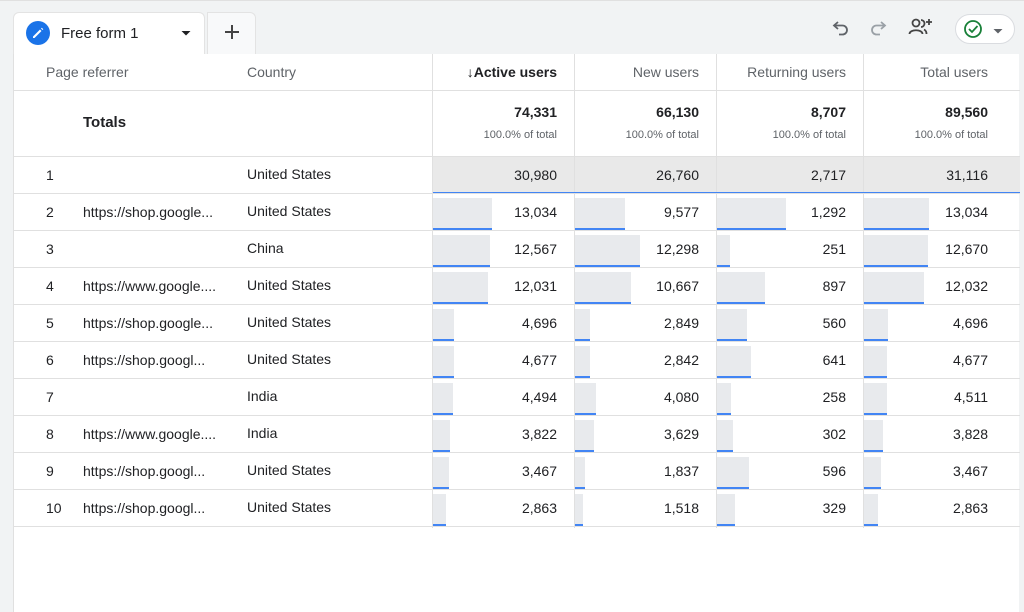 This screenshot has height=612, width=1024. Describe the element at coordinates (231, 33) in the screenshot. I see `add-tab-button` at that location.